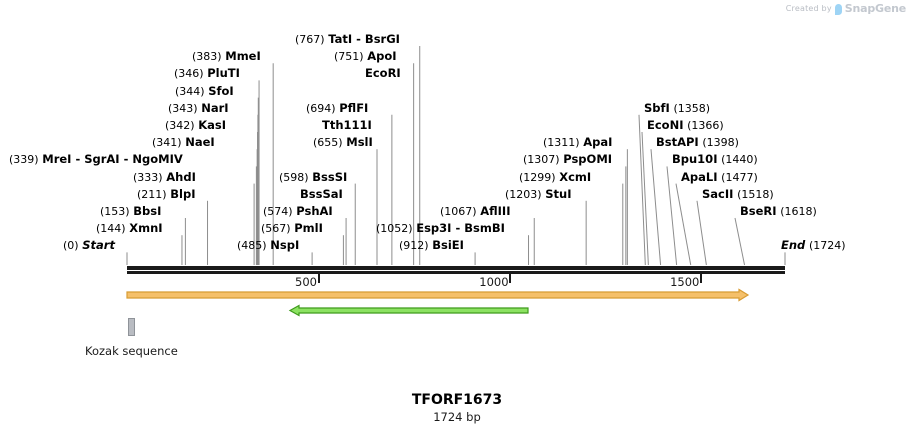 The image size is (914, 432). I want to click on restriction-site-position: (1299), so click(537, 177).